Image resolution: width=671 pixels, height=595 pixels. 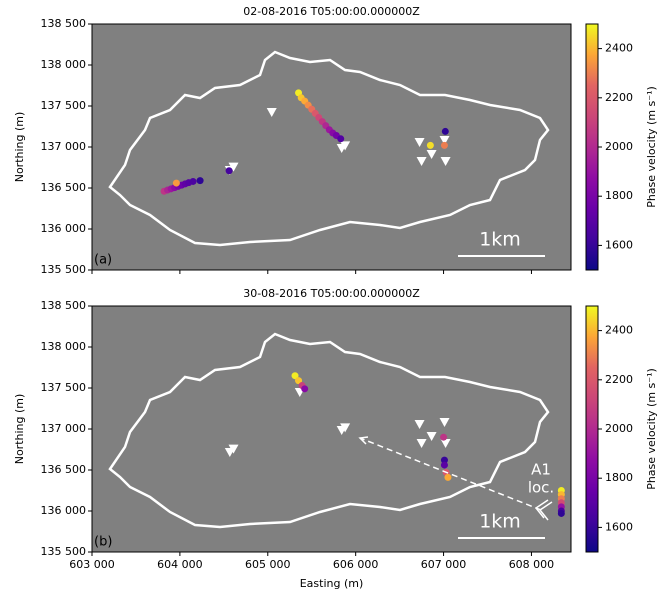 What do you see at coordinates (541, 488) in the screenshot?
I see `annotation: loc.` at bounding box center [541, 488].